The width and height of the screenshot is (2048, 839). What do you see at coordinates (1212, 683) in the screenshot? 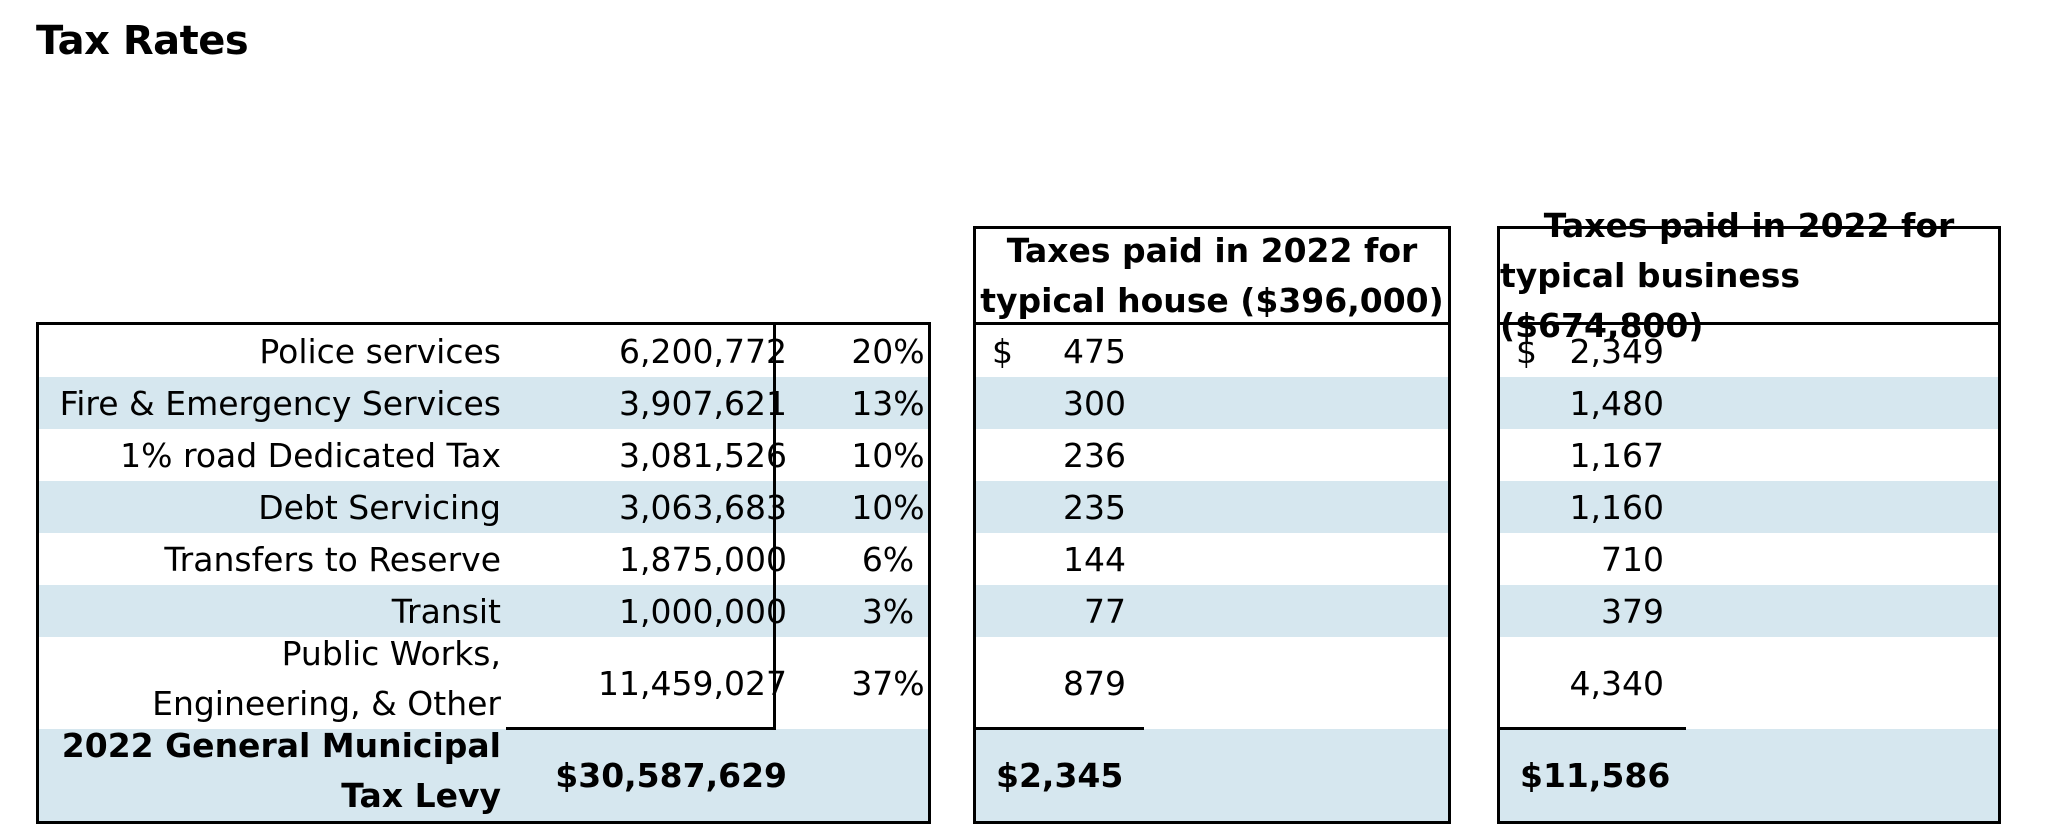
I see `table-row: 879` at bounding box center [1212, 683].